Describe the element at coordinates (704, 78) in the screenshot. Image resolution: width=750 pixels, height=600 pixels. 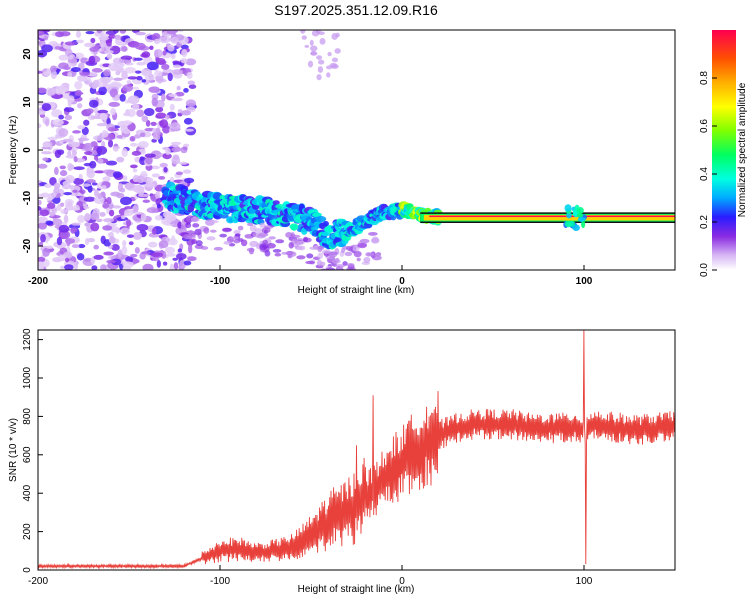
I see `colorbar-tick-label: 0.8` at that location.